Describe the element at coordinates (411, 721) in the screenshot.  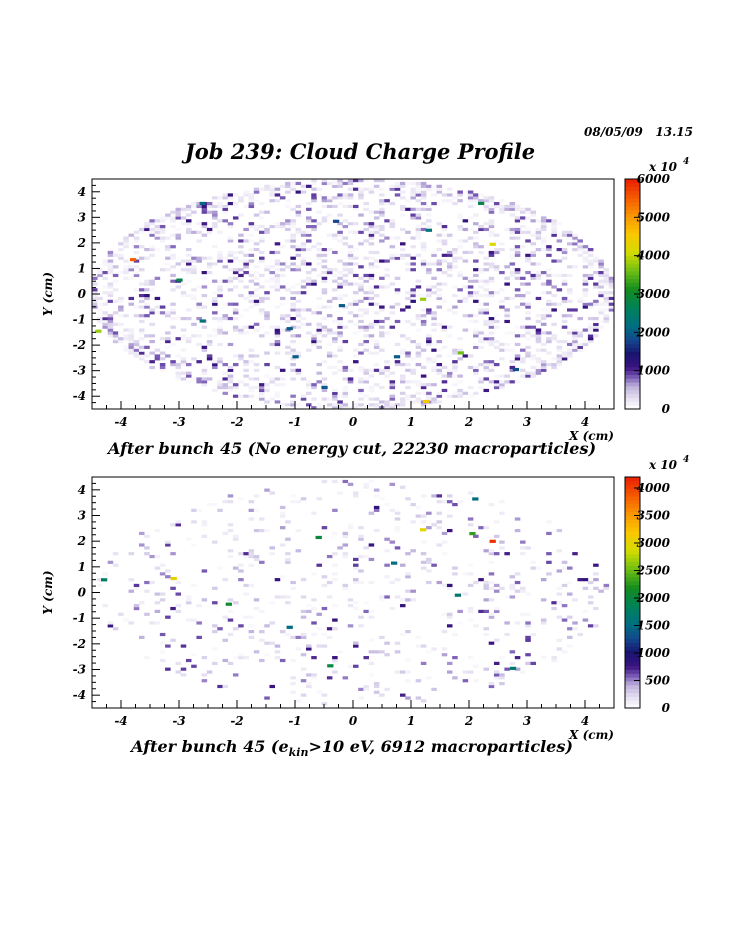
I see `x-tick-label: 1` at that location.